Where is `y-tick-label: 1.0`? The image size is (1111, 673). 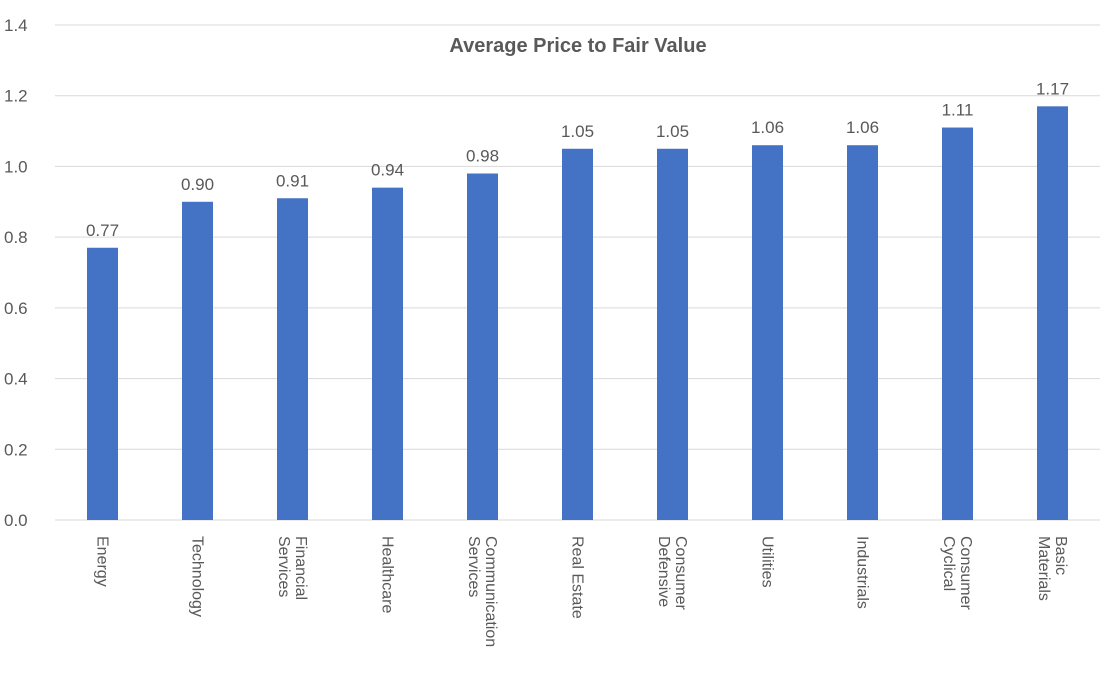 y-tick-label: 1.0 is located at coordinates (16, 166).